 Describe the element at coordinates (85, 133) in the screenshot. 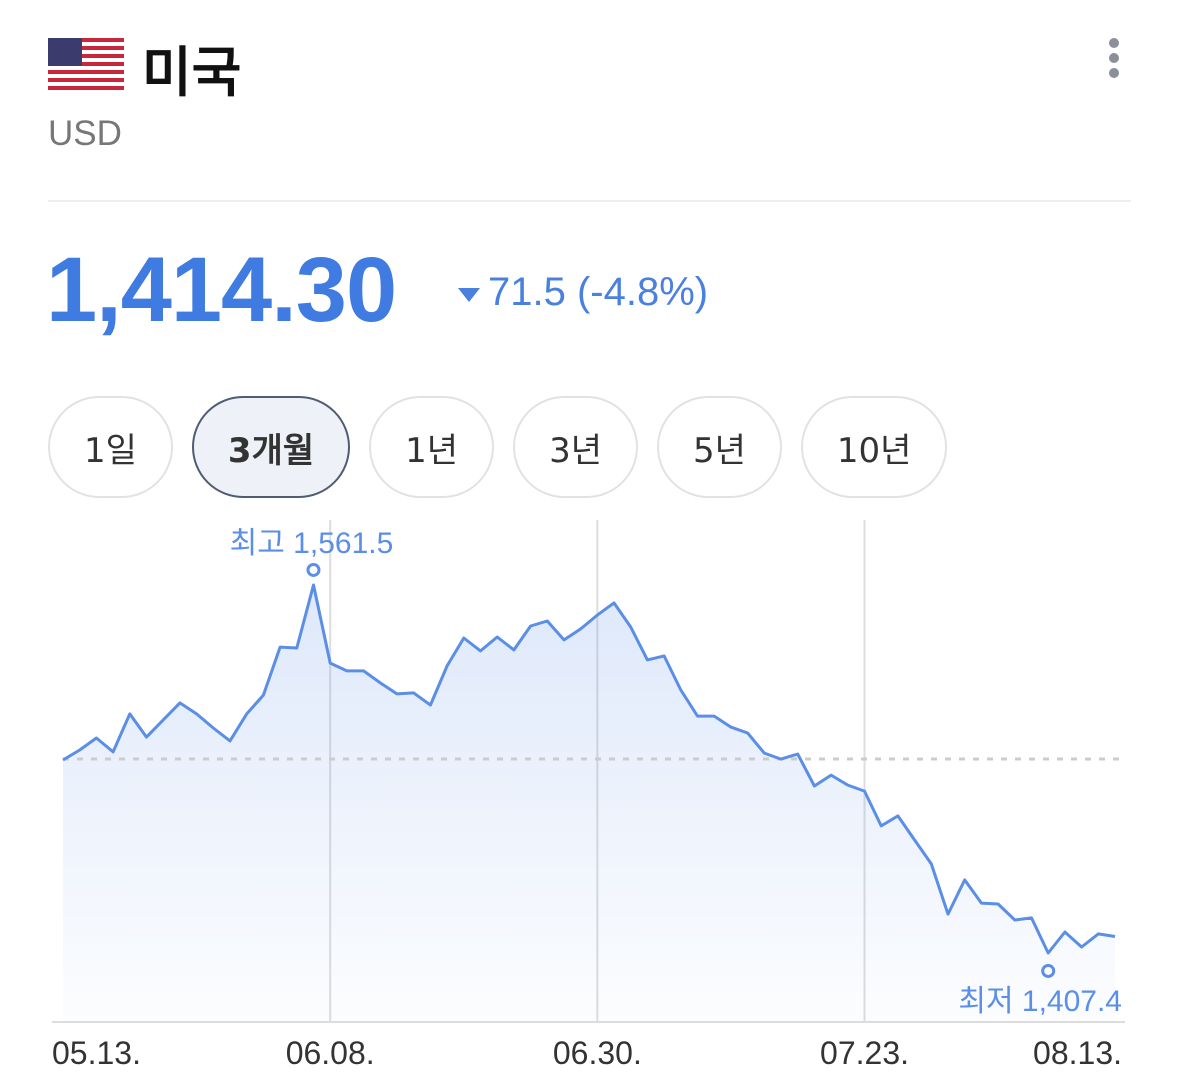

I see `subtitle: USD` at that location.